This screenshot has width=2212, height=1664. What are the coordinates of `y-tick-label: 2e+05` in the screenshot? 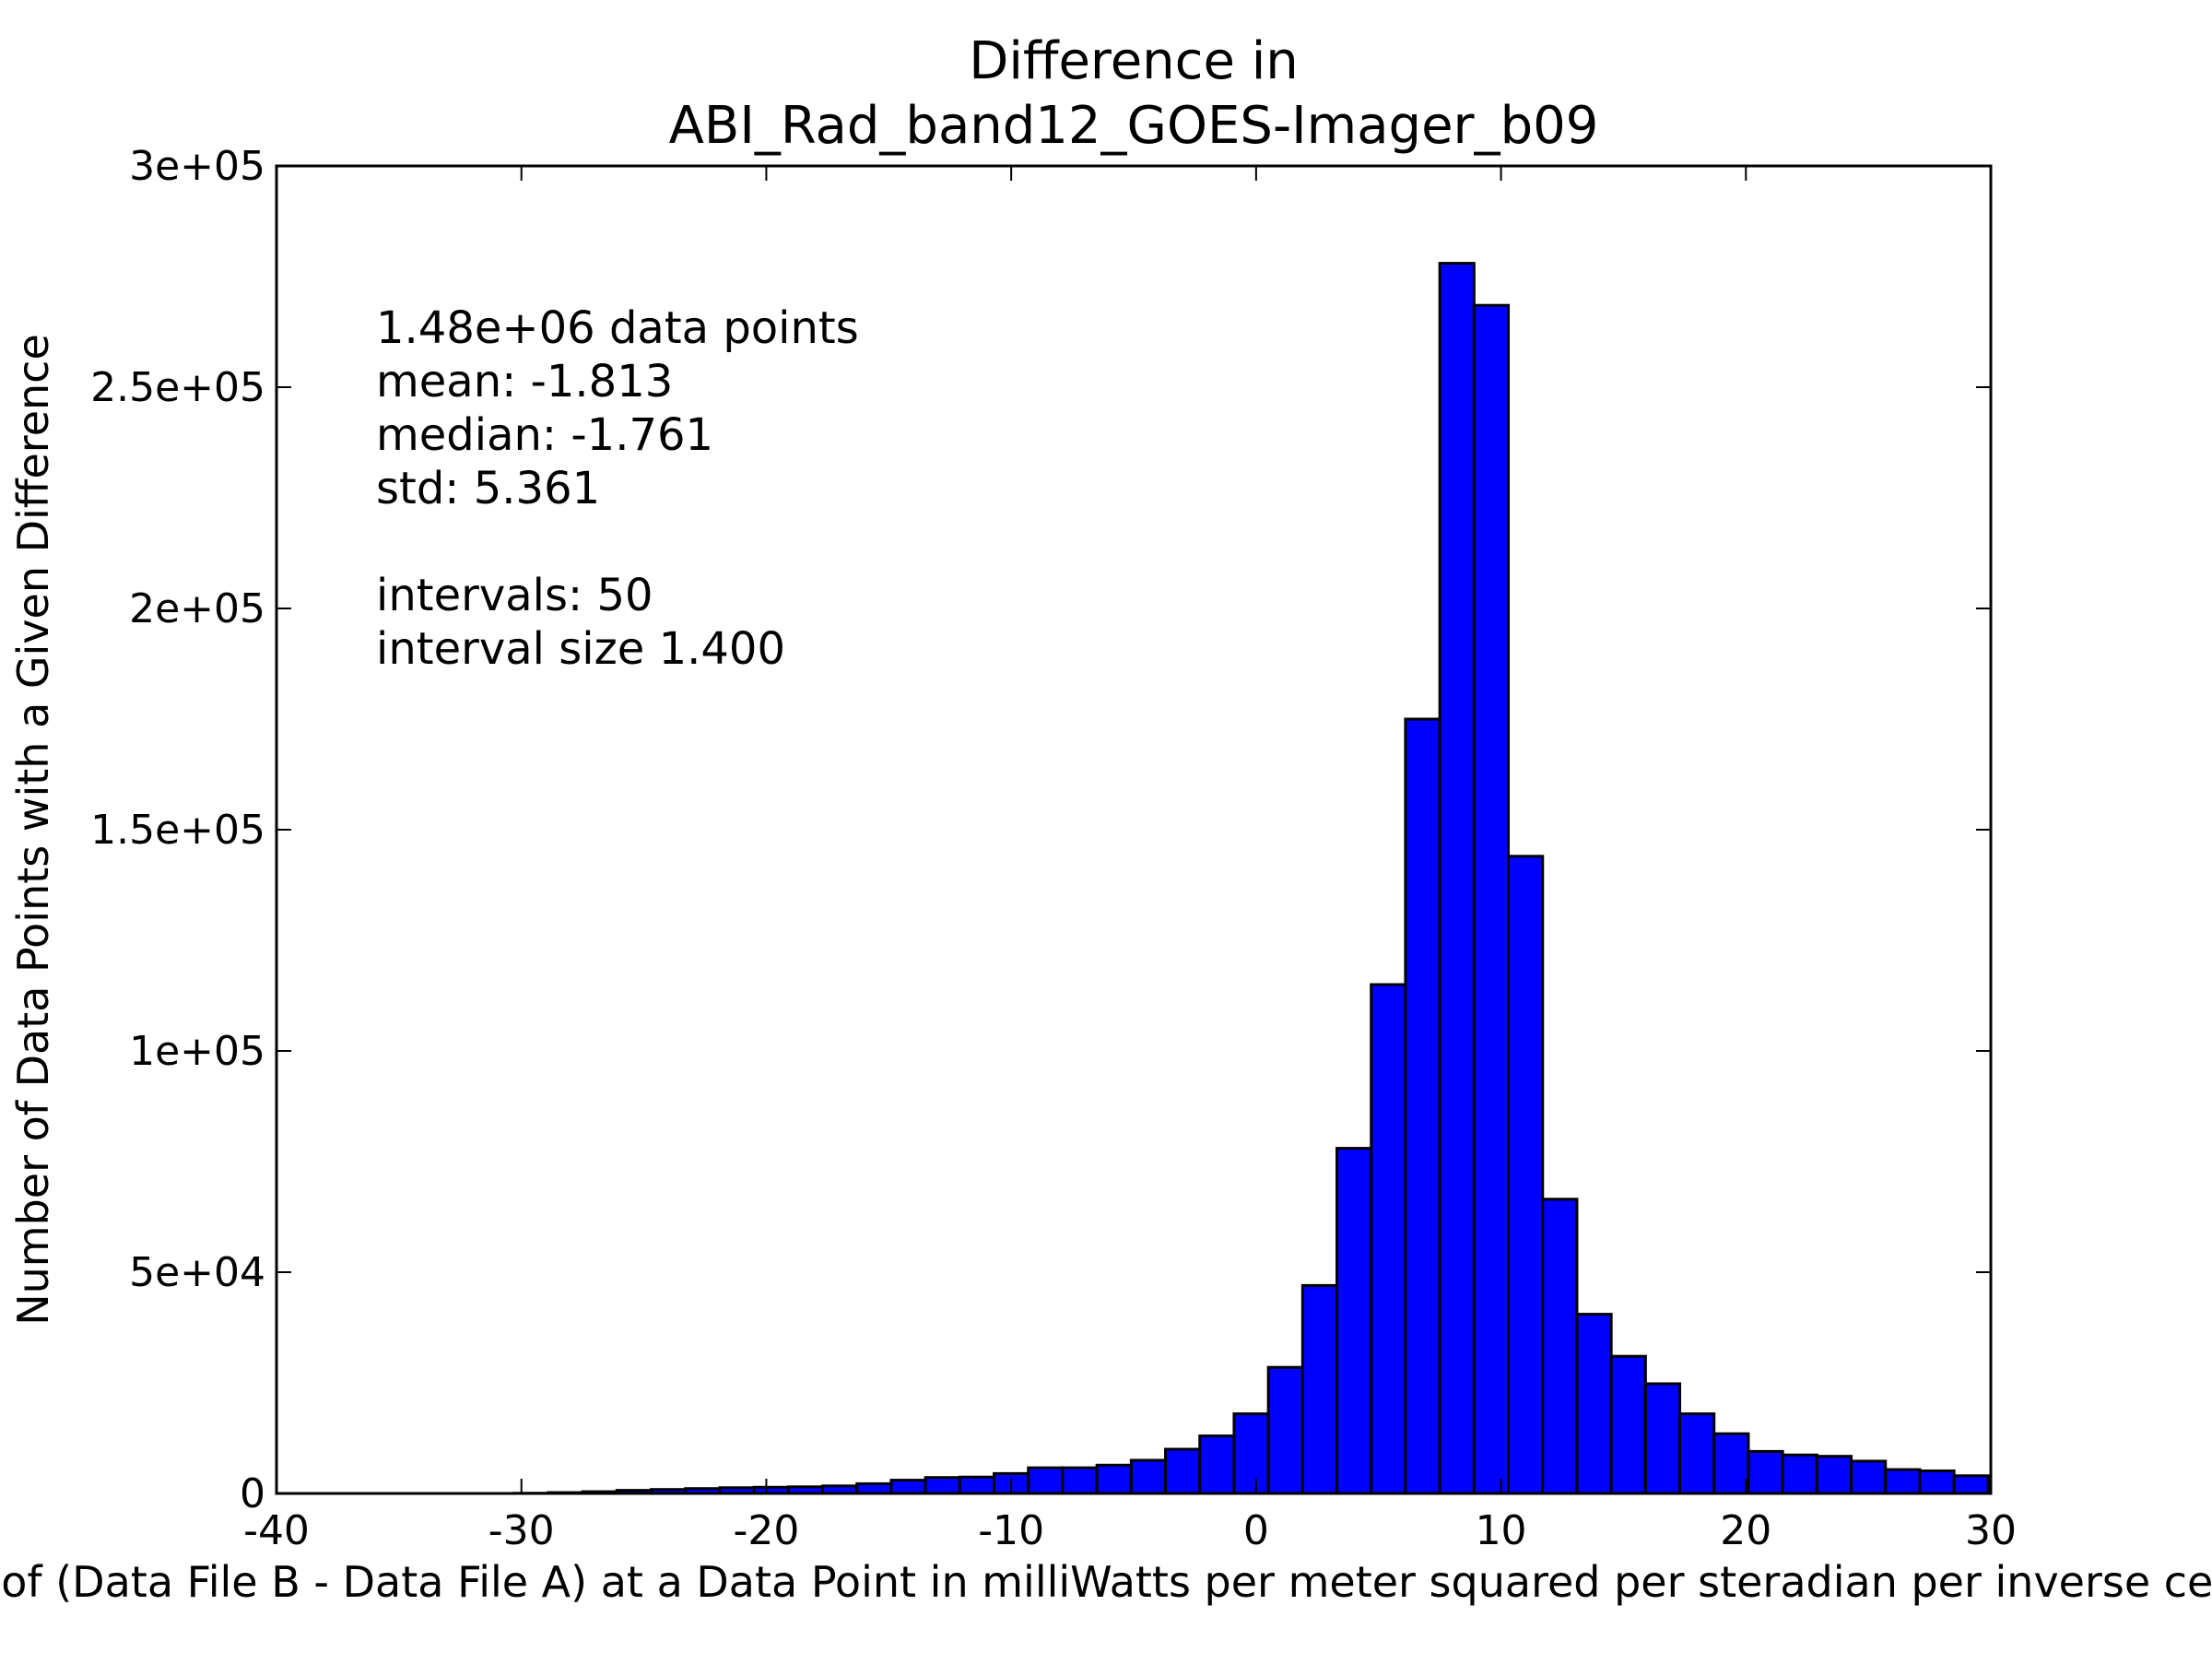 It's located at (197, 608).